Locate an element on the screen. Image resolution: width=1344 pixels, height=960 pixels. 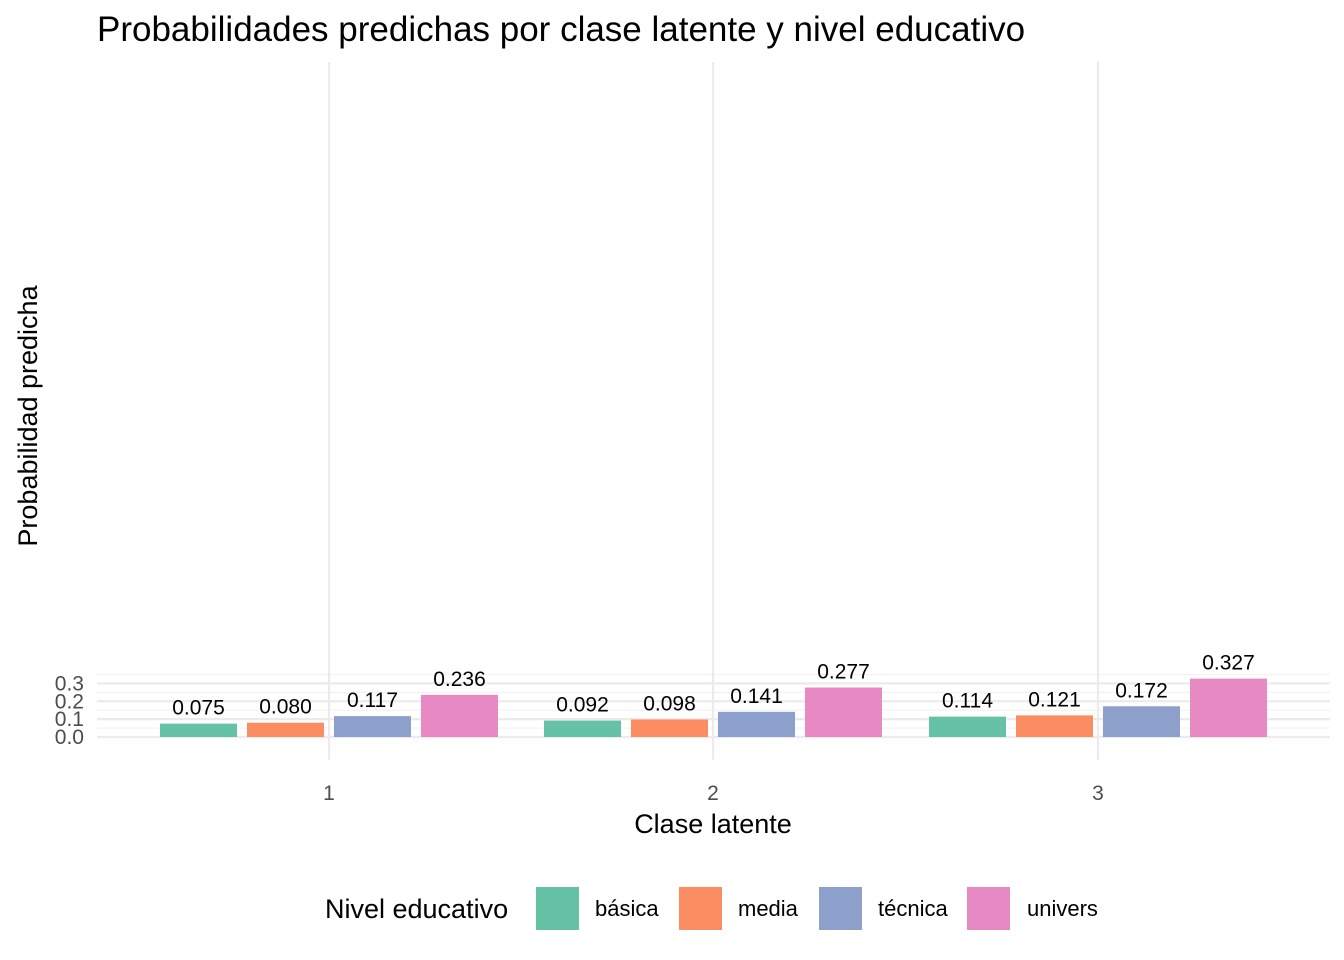
bar-value-label: 0.121 is located at coordinates (1054, 699).